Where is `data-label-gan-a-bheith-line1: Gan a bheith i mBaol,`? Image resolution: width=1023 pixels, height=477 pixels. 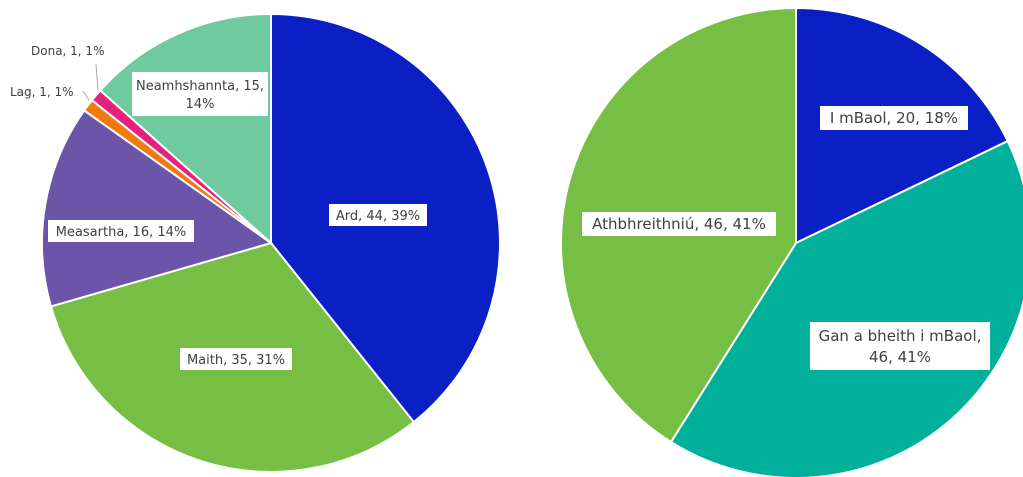
data-label-gan-a-bheith-line1: Gan a bheith i mBaol, is located at coordinates (900, 336).